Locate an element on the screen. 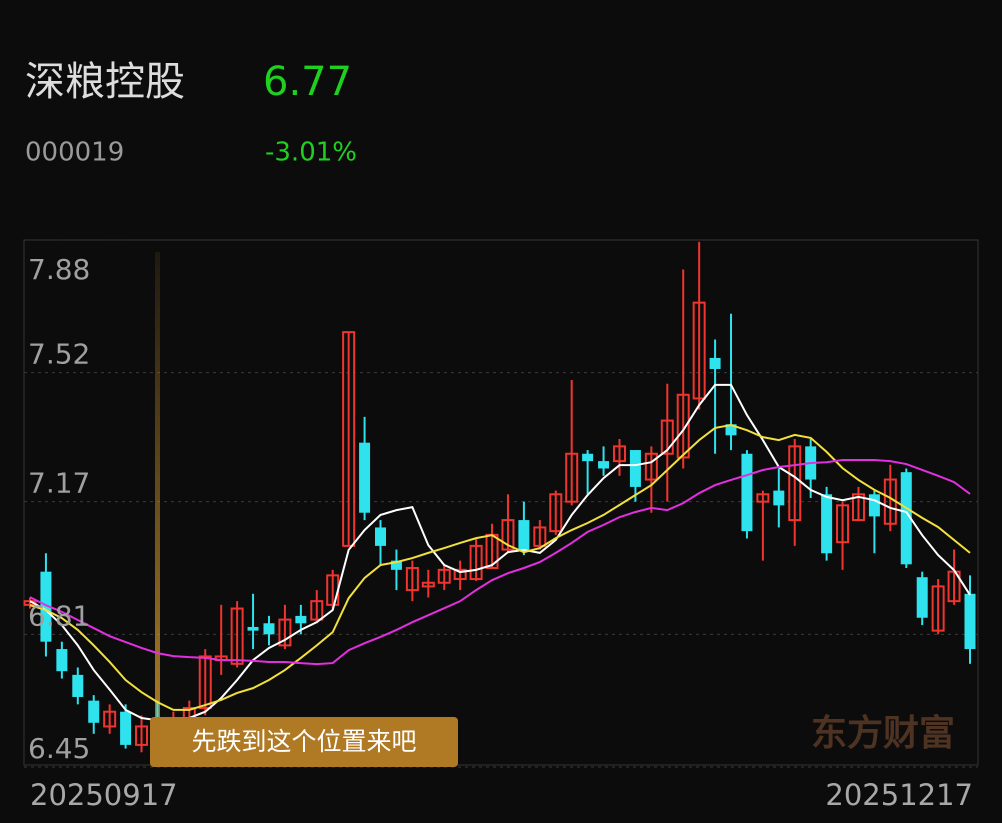  stock-name: 深粮控股 is located at coordinates (105, 82).